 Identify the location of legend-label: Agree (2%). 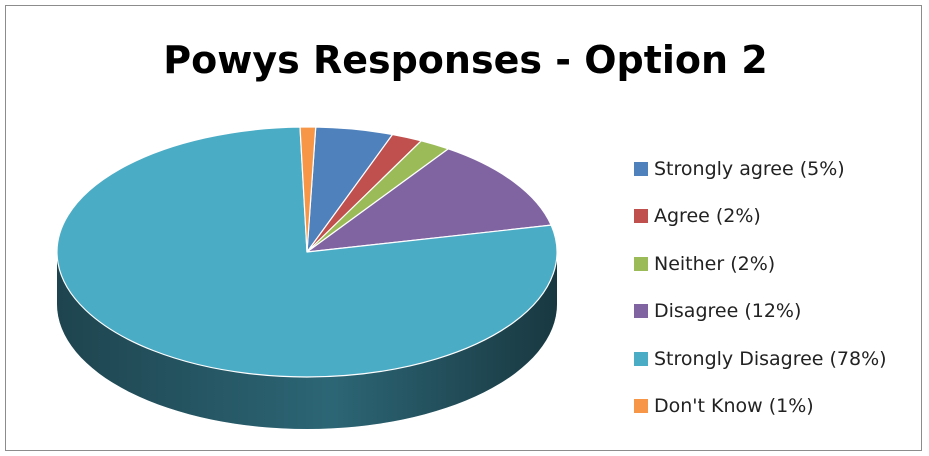
(707, 216).